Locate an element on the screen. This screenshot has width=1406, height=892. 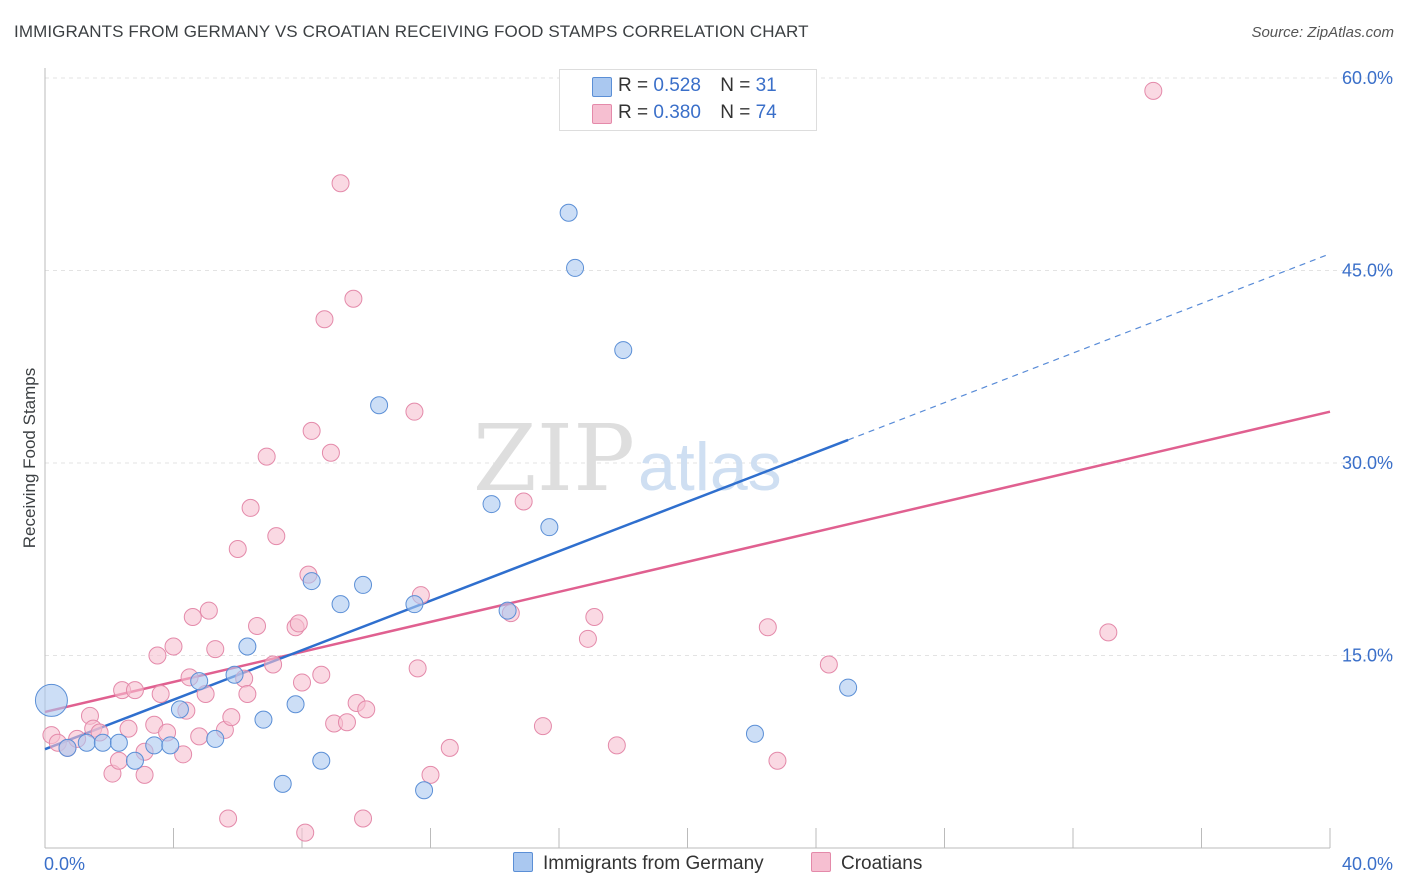
legend-label-germany: Immigrants from Germany is located at coordinates (653, 863).